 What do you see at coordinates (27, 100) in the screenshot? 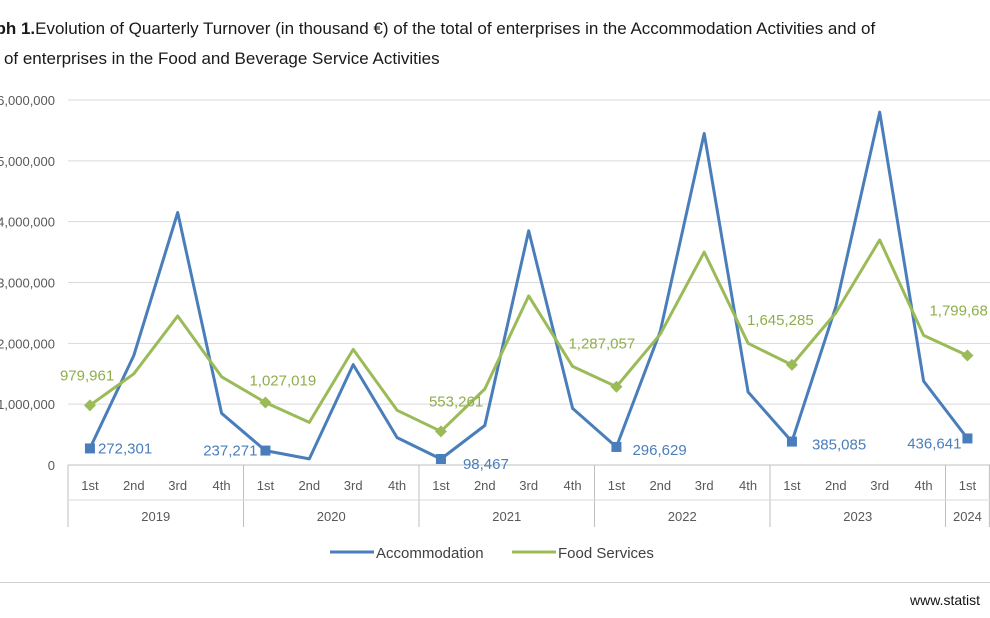
I see `y-tick-label: 6,000,000` at bounding box center [27, 100].